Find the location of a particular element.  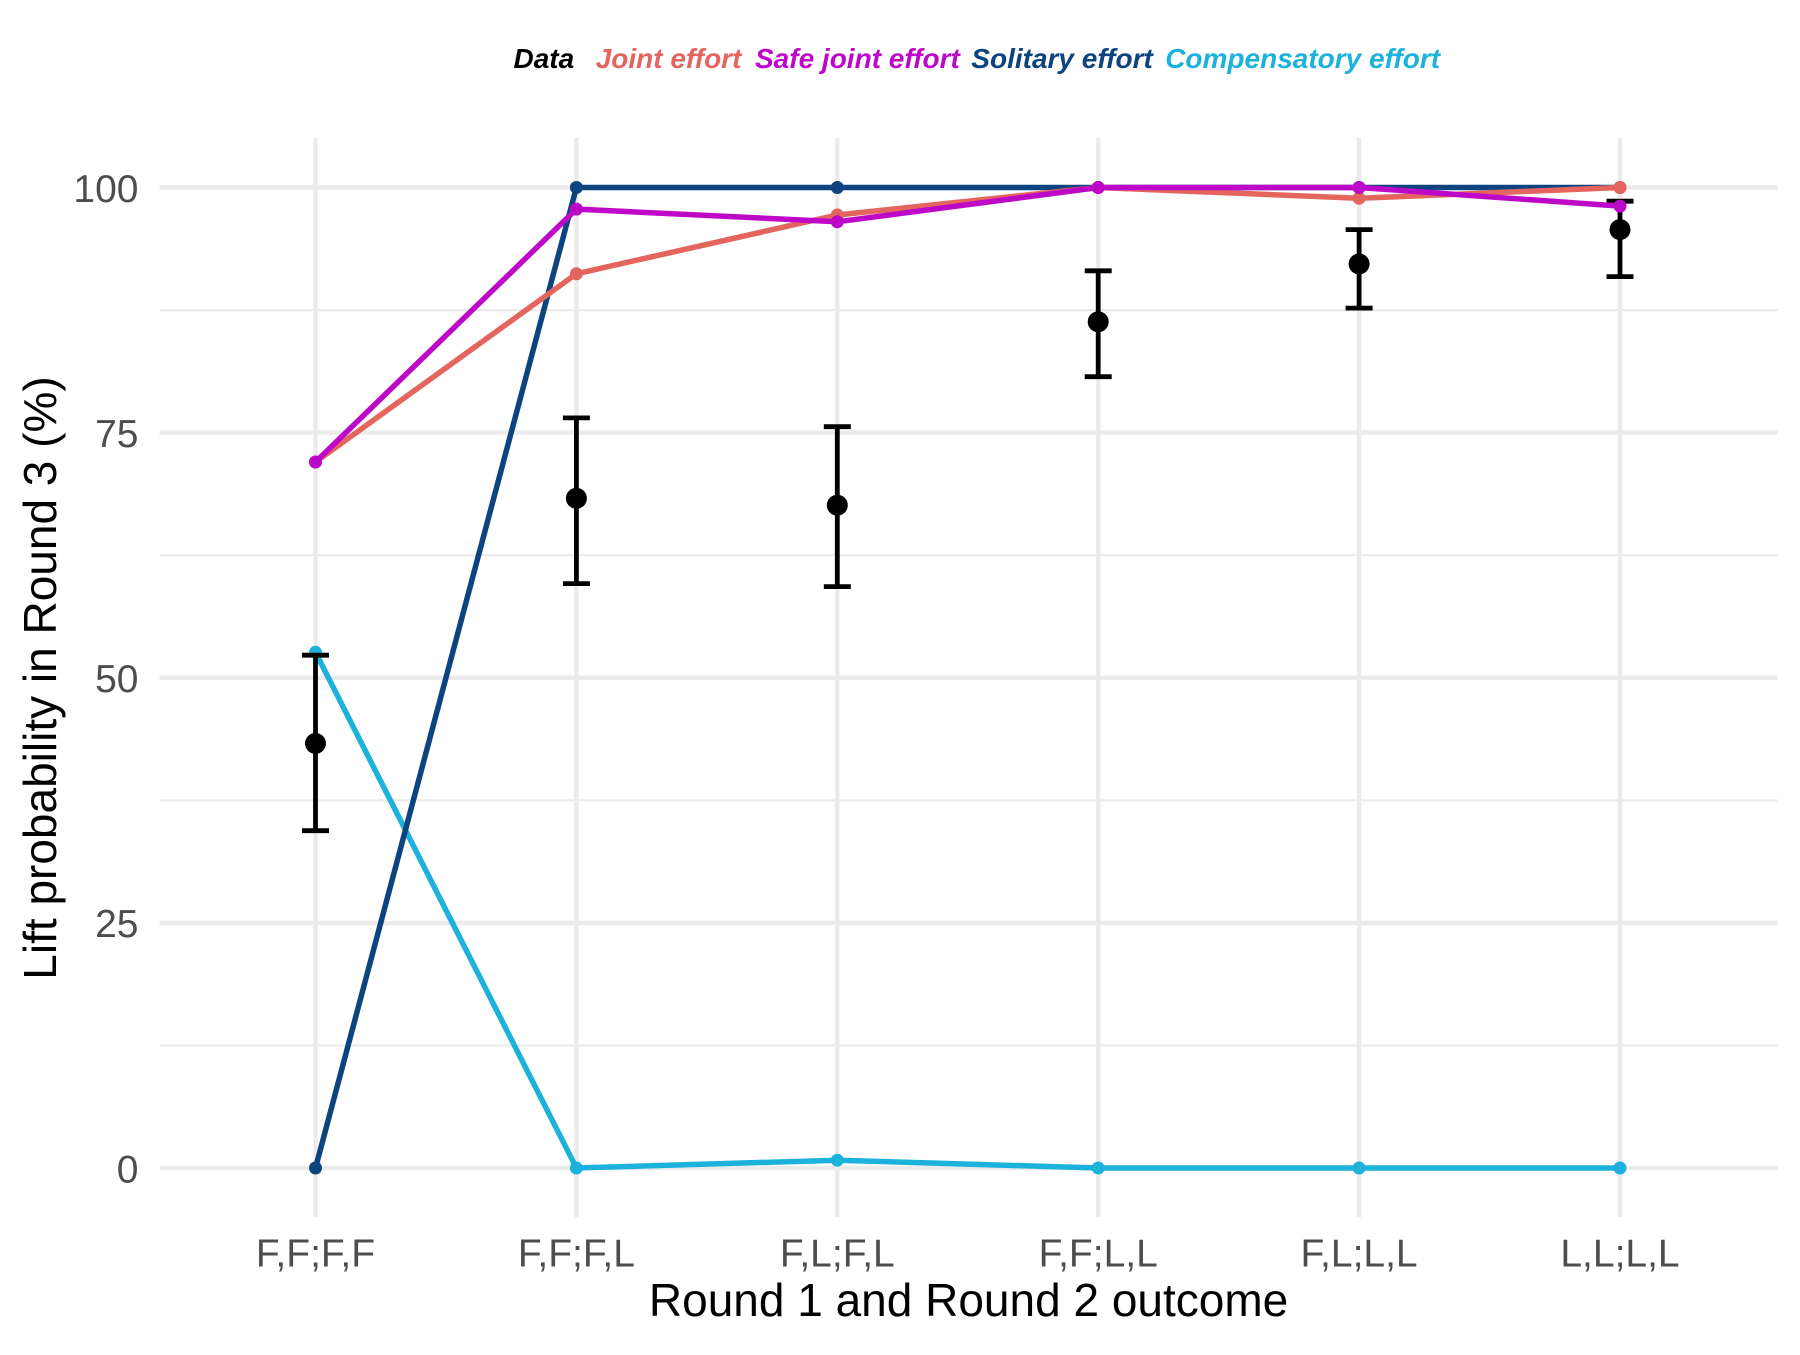

svg-text: Data is located at coordinates (544, 58).